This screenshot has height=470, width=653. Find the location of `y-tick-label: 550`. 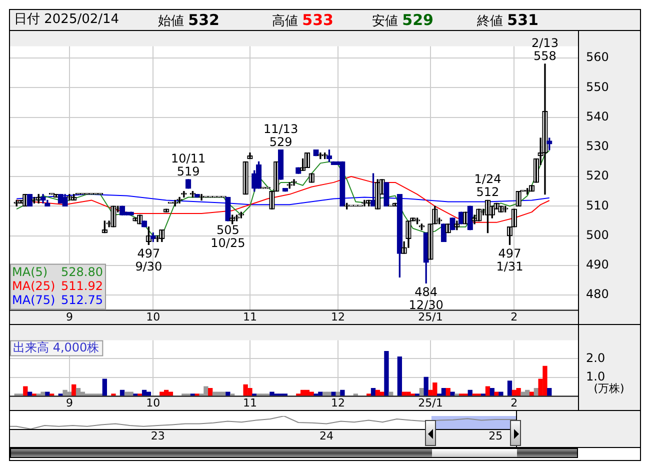

y-tick-label: 550 is located at coordinates (597, 87).